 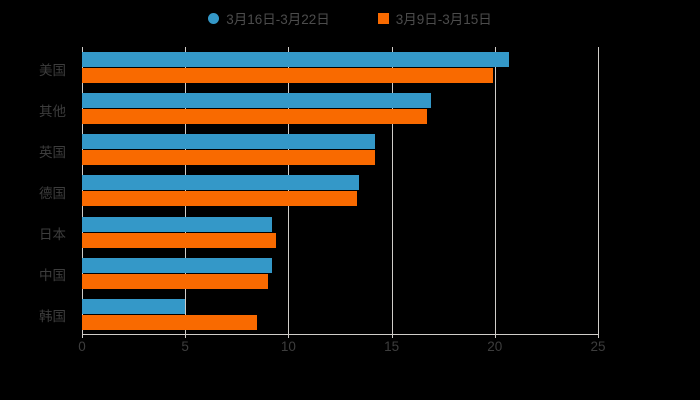 What do you see at coordinates (214, 18) in the screenshot?
I see `circle-marker-icon` at bounding box center [214, 18].